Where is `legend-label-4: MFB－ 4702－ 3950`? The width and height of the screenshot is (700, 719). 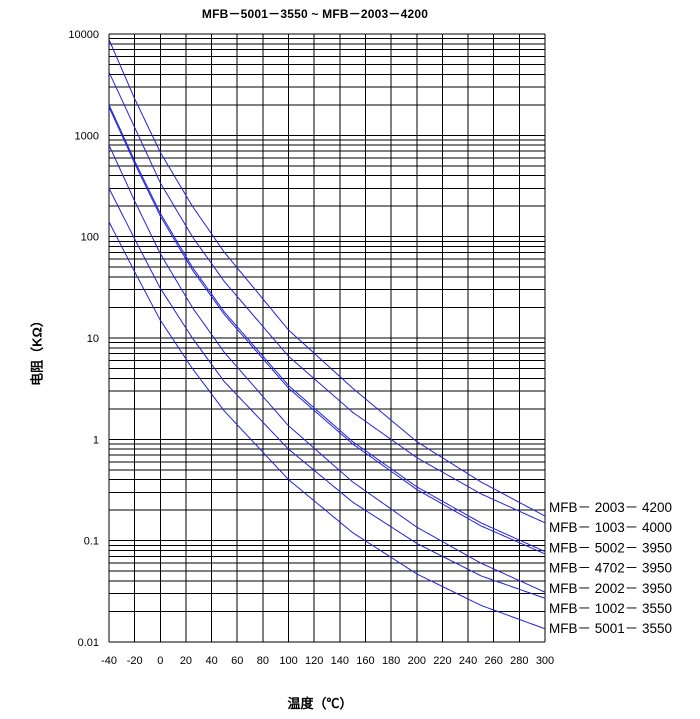 legend-label-4: MFB－ 4702－ 3950 is located at coordinates (610, 568).